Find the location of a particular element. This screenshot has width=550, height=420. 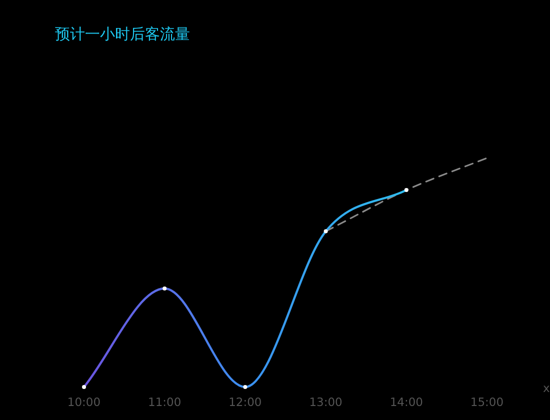

x-tick-label: 14:00 is located at coordinates (406, 402).